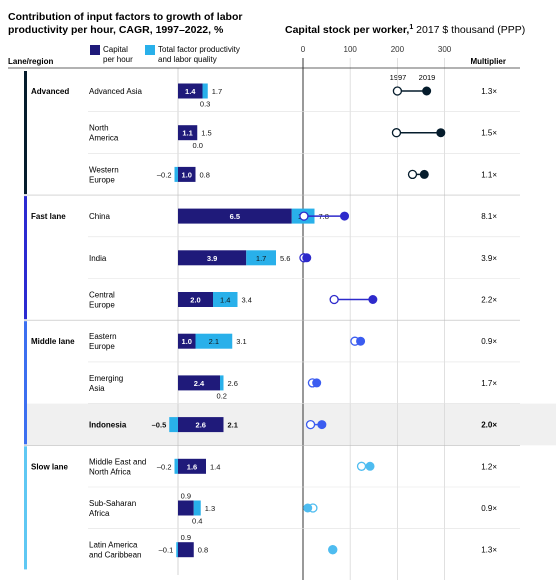 The image size is (556, 580). What do you see at coordinates (99, 513) in the screenshot?
I see `region-name: Africa` at bounding box center [99, 513].